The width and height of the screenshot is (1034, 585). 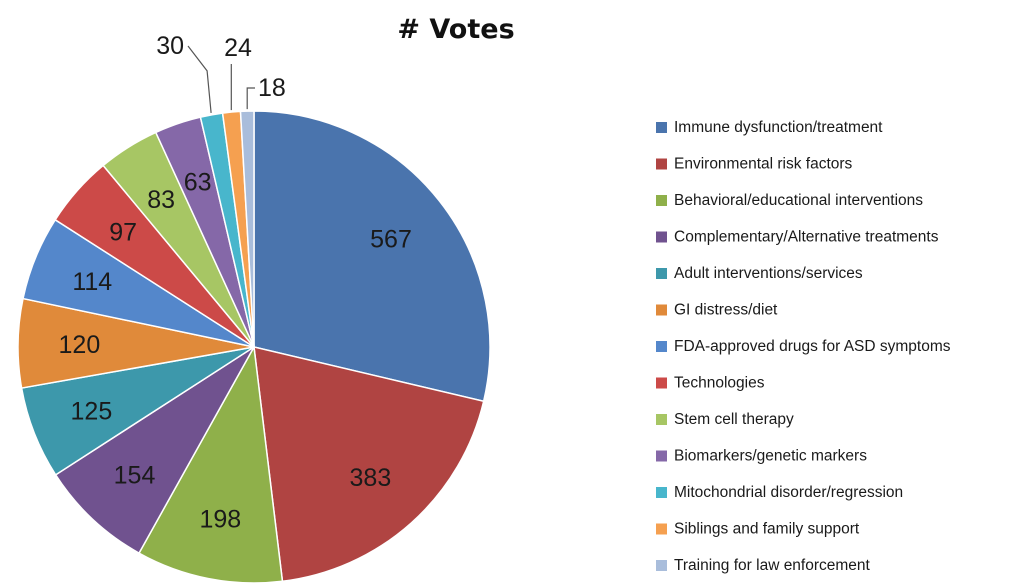 I want to click on slice-value-label: 97, so click(x=123, y=232).